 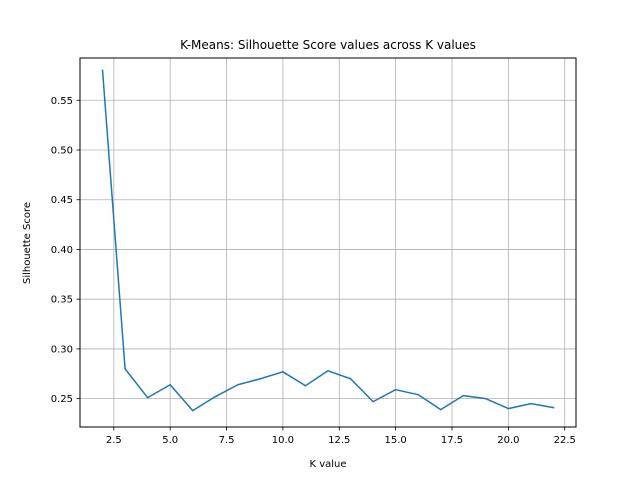 I want to click on y-tick-label: 0.30, so click(x=62, y=349).